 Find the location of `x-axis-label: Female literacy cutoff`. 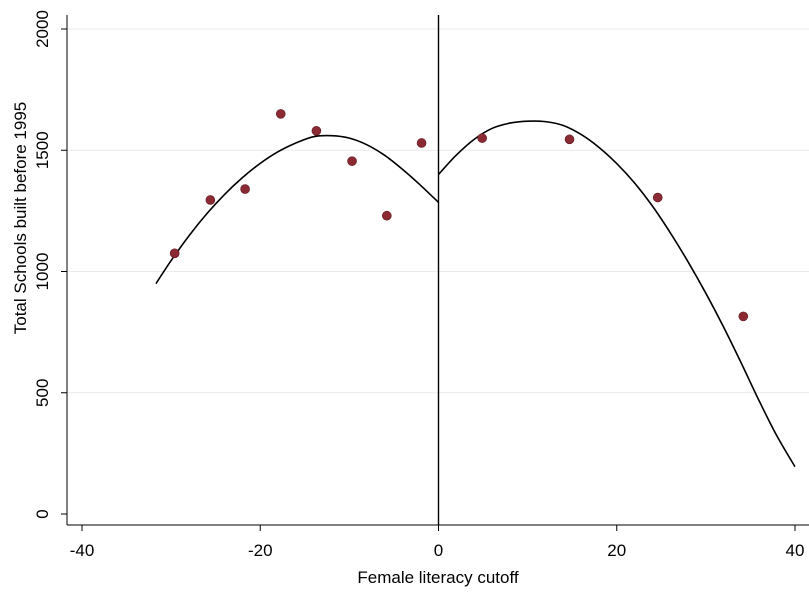

x-axis-label: Female literacy cutoff is located at coordinates (438, 577).